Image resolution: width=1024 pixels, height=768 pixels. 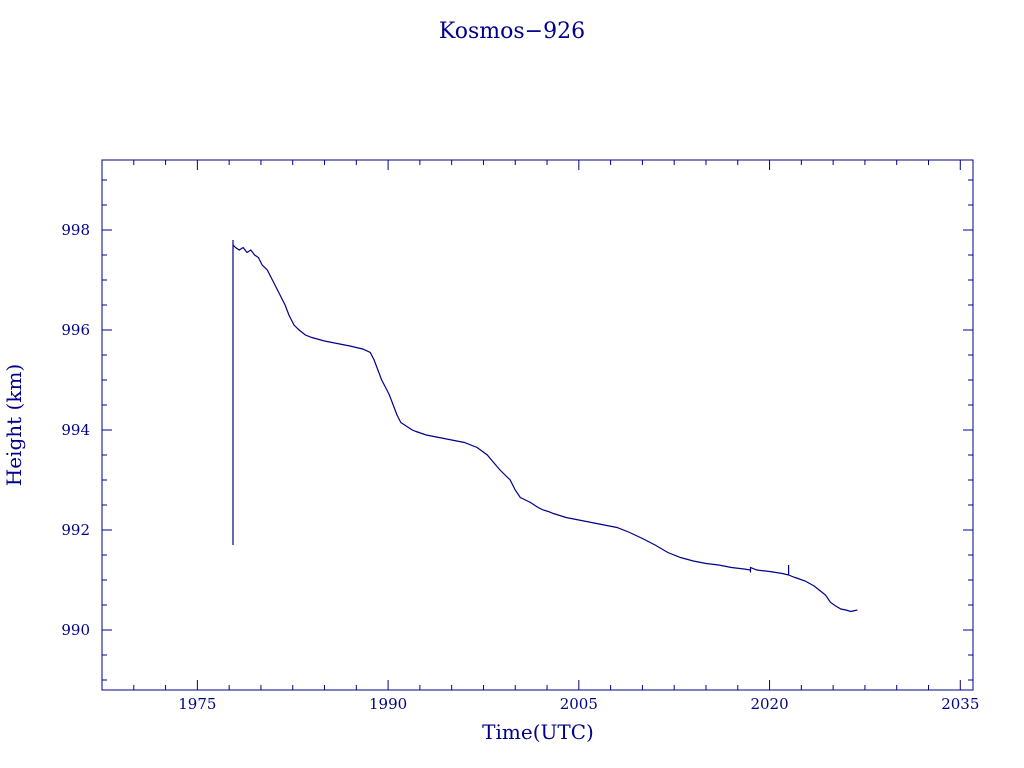 What do you see at coordinates (14, 425) in the screenshot?
I see `y-axis-label: Height (km)` at bounding box center [14, 425].